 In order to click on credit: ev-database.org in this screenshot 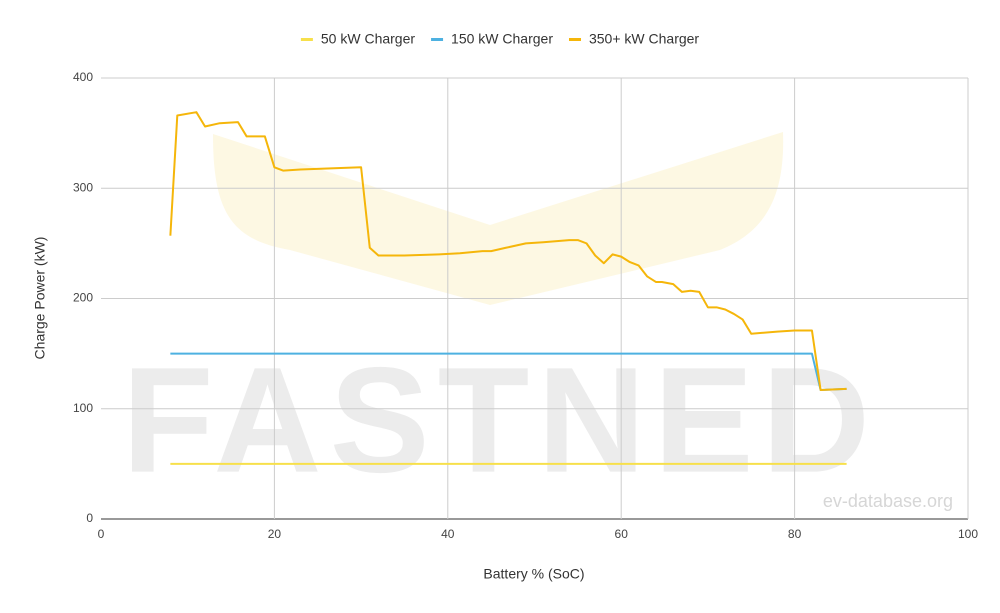, I will do `click(888, 501)`.